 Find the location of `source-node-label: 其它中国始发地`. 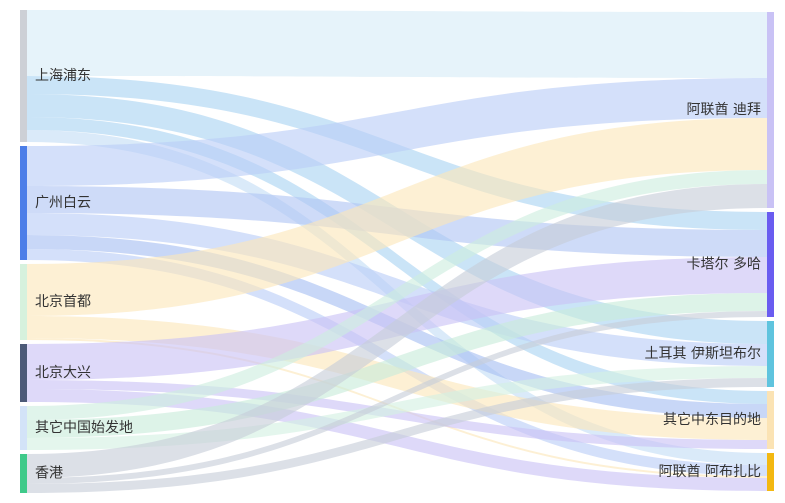

source-node-label: 其它中国始发地 is located at coordinates (84, 427).